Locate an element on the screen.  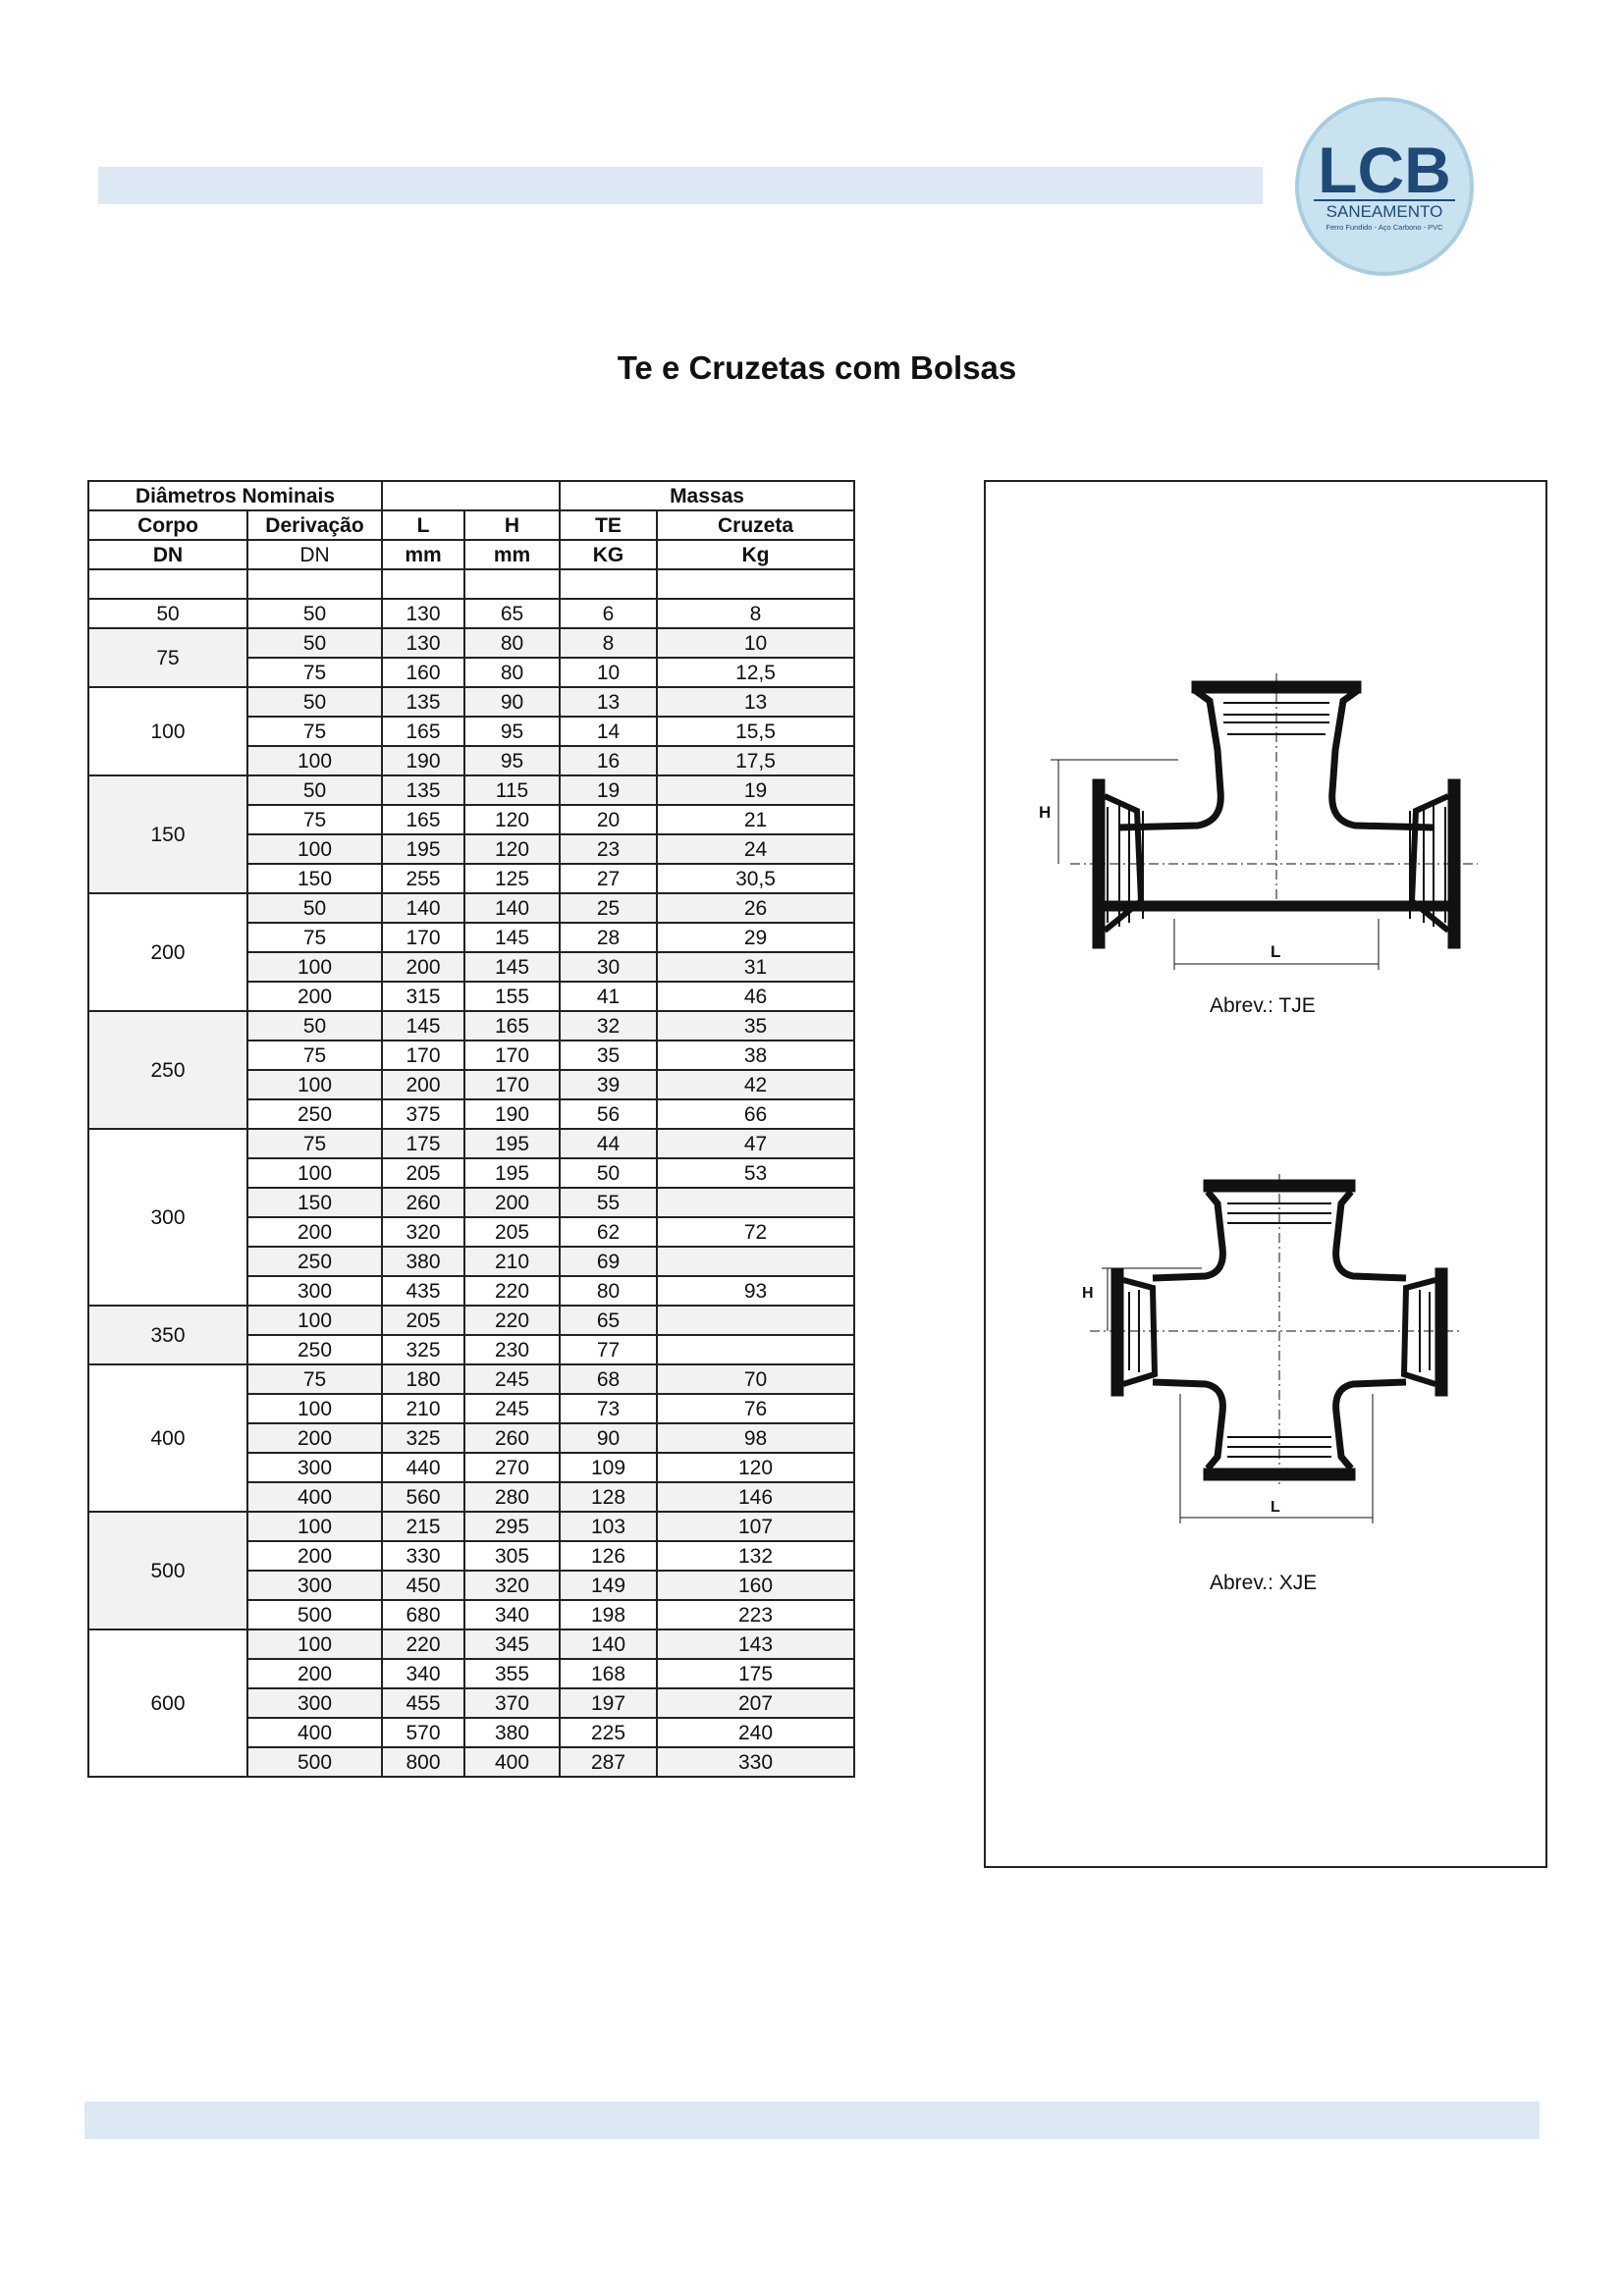
h-cell: 80 is located at coordinates (512, 643).